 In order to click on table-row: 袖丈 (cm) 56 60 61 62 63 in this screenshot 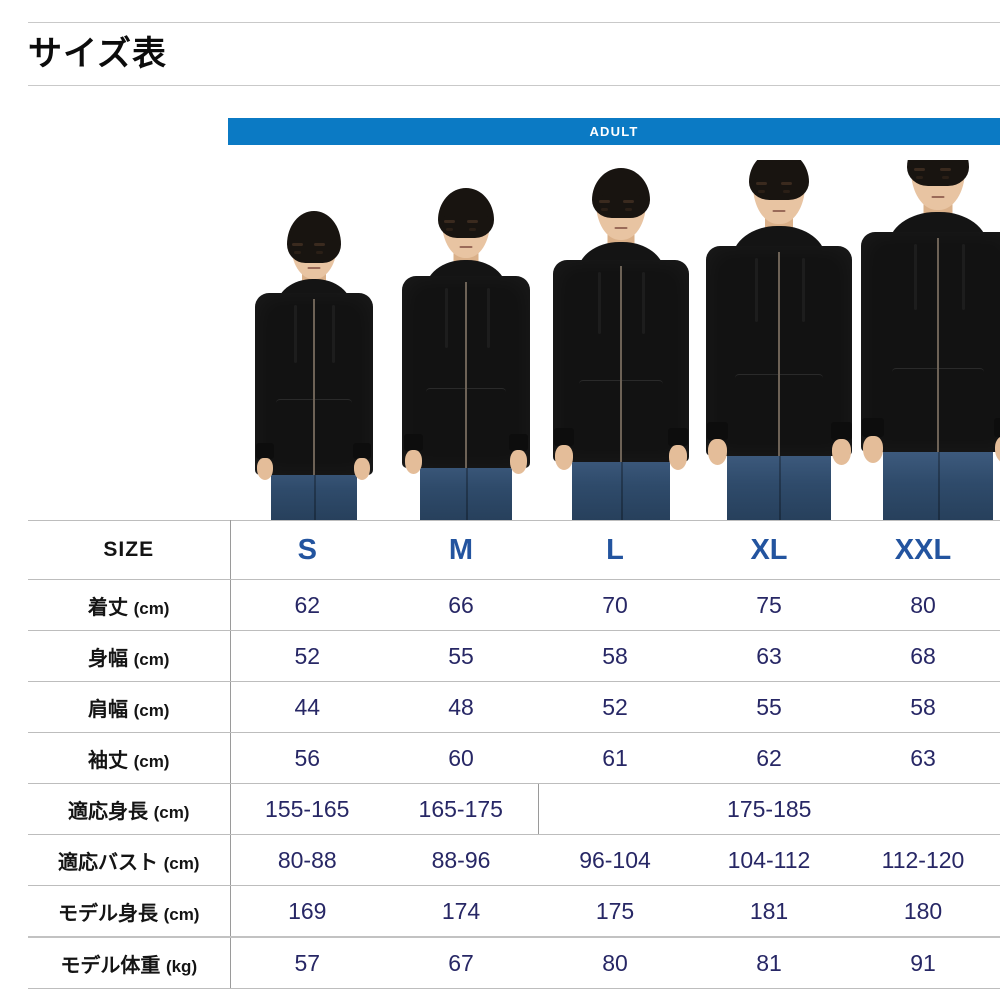, I will do `click(514, 758)`.